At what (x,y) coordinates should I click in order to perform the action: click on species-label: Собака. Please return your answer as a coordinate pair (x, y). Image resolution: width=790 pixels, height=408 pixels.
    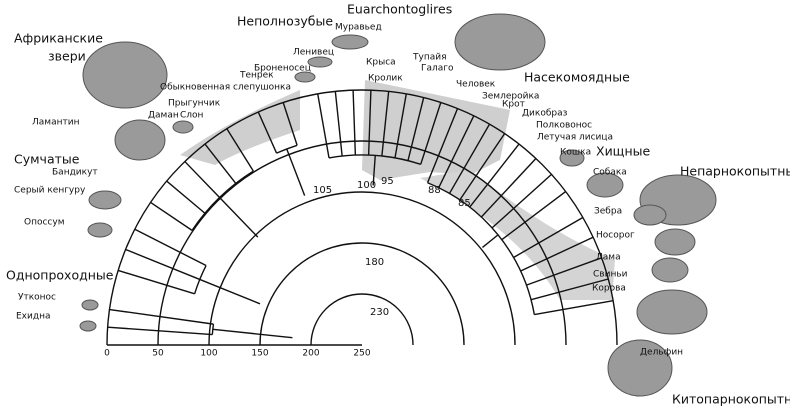
    Looking at the image, I should click on (610, 173).